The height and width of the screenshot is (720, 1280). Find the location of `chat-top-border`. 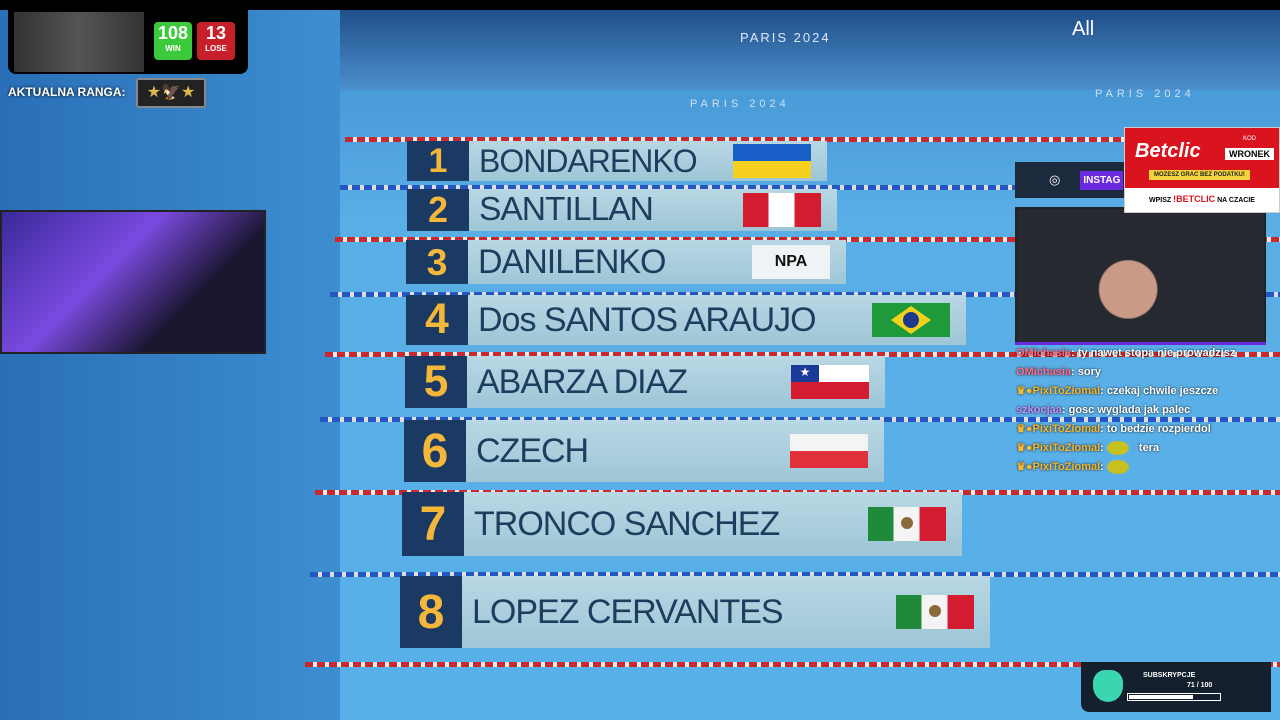

chat-top-border is located at coordinates (1140, 343).